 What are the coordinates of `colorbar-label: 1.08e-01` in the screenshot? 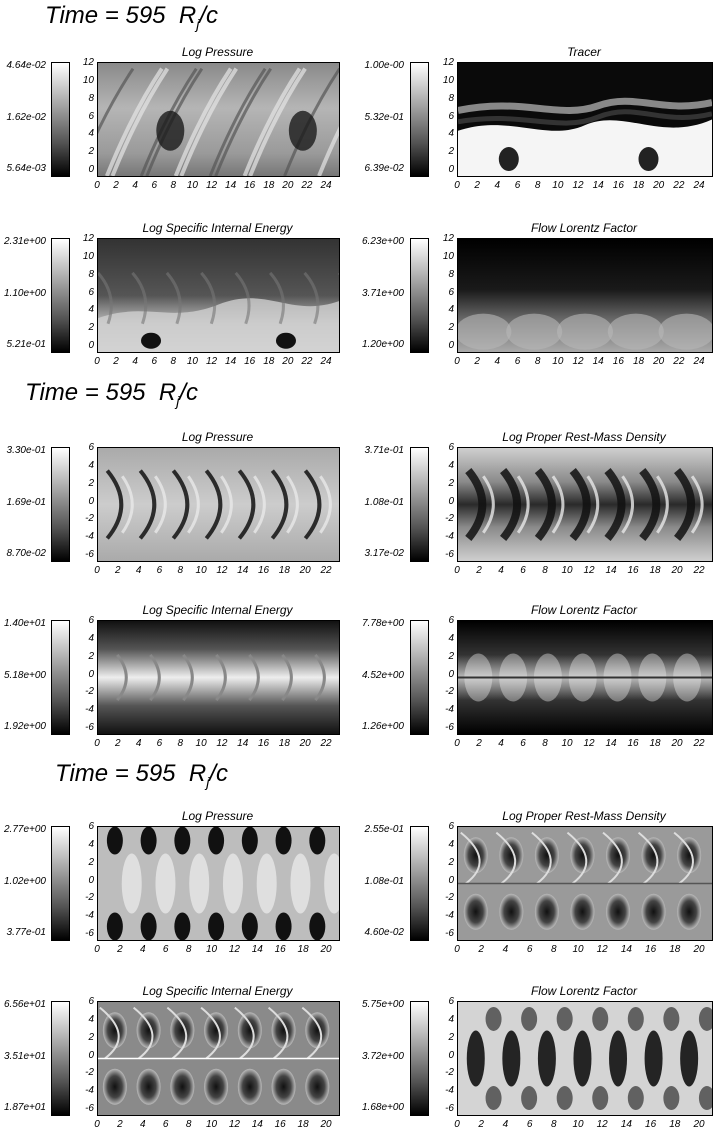 It's located at (384, 502).